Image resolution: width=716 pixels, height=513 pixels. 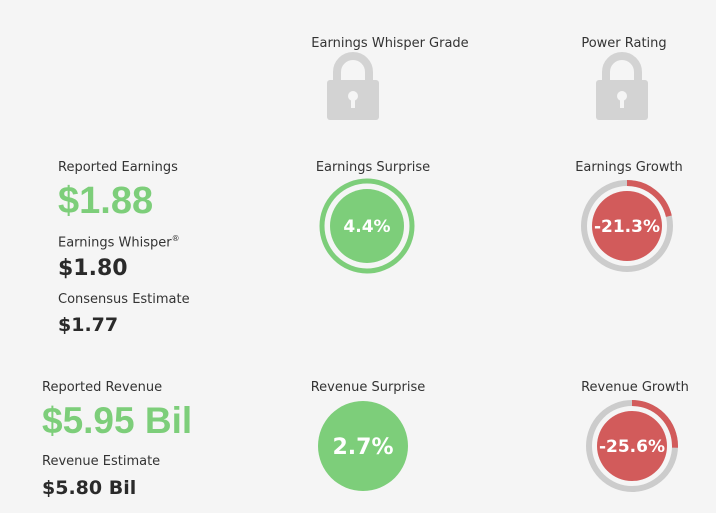 What do you see at coordinates (89, 488) in the screenshot?
I see `revenue-estimate-value: $5.80 Bil` at bounding box center [89, 488].